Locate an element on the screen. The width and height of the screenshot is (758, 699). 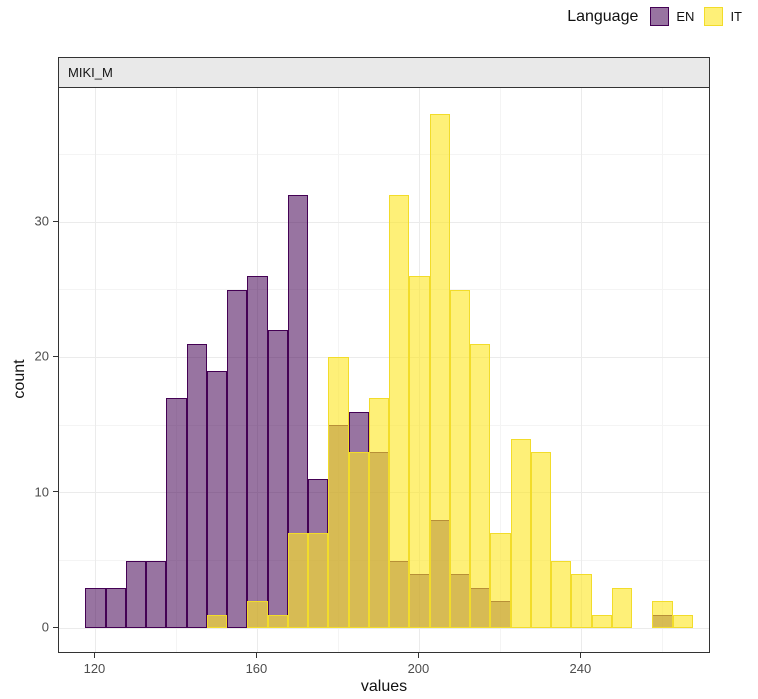
legend-item-it: IT is located at coordinates (723, 16).